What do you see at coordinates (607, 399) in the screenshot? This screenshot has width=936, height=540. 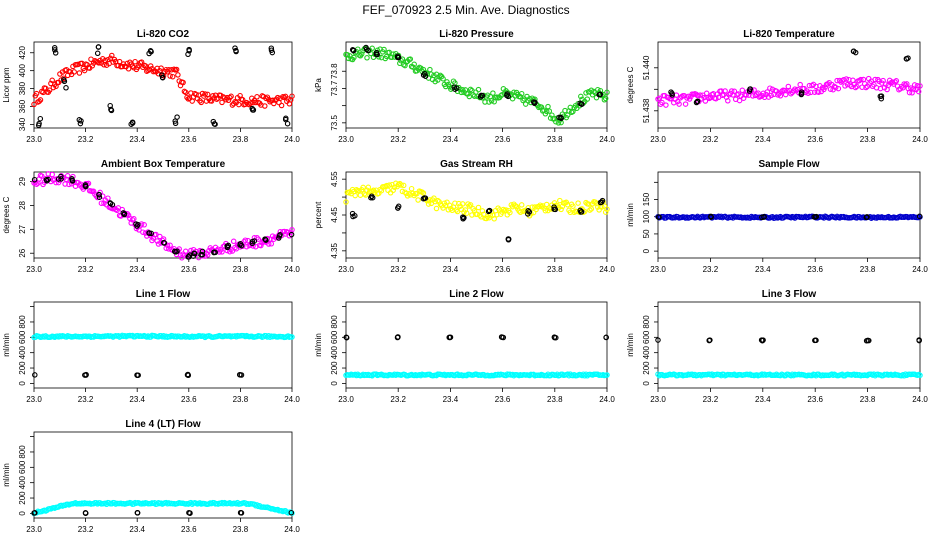 I see `x-tick-label: 24.0` at bounding box center [607, 399].